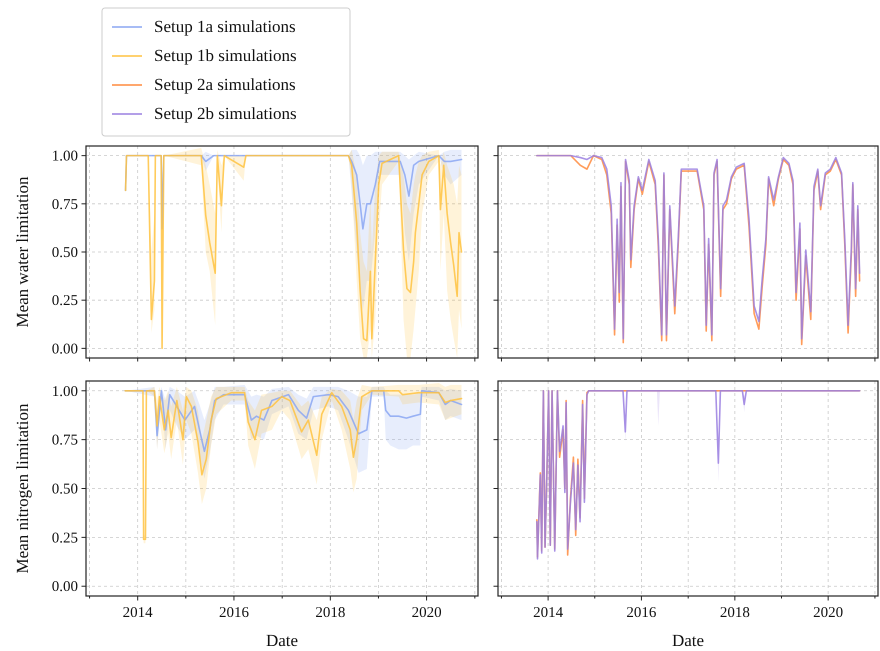 This screenshot has height=651, width=880. What do you see at coordinates (225, 113) in the screenshot?
I see `legend-label: Setup 2b simulations` at bounding box center [225, 113].